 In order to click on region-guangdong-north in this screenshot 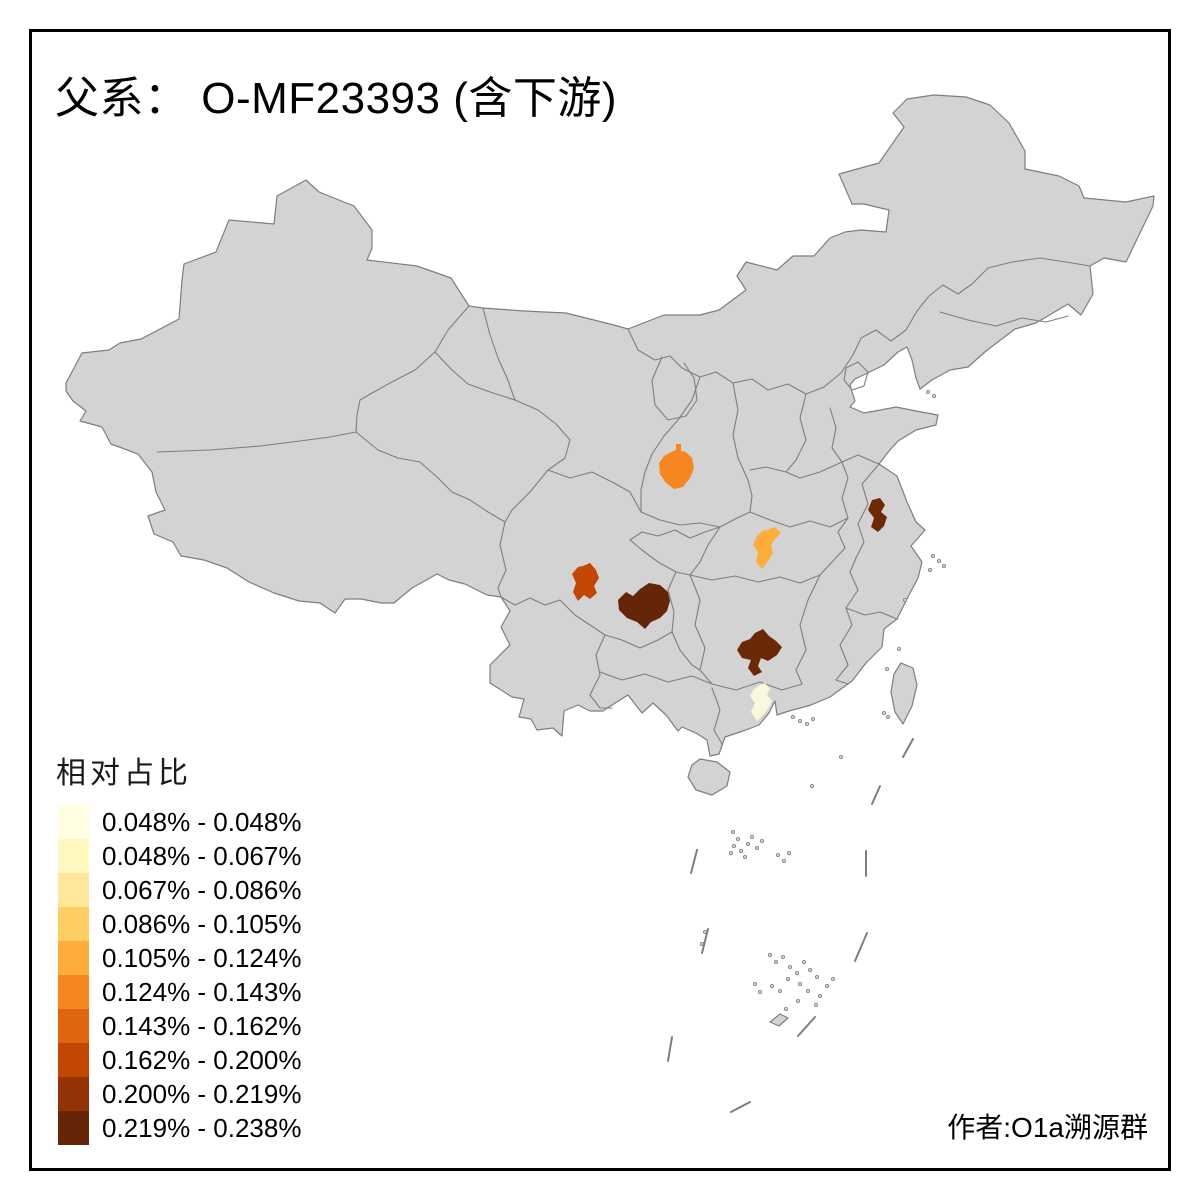, I will do `click(761, 702)`.